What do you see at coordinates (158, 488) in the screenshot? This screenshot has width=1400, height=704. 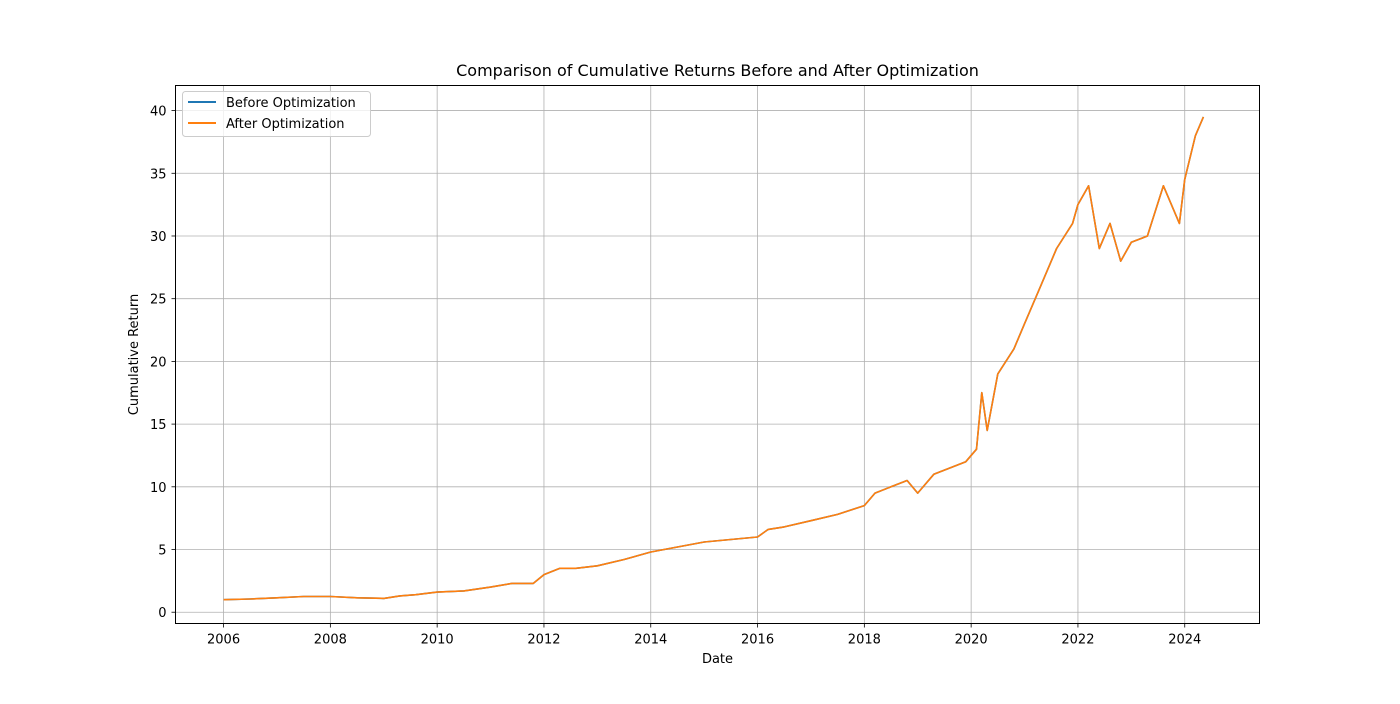 I see `y-tick-label: 10` at bounding box center [158, 488].